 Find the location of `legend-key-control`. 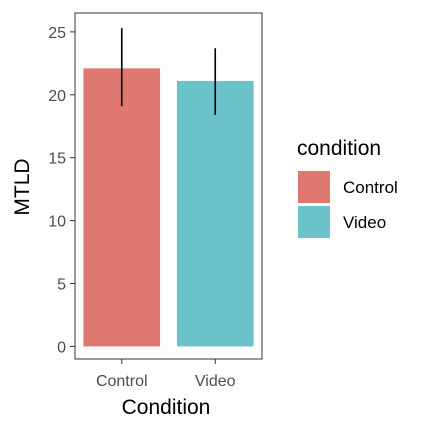

legend-key-control is located at coordinates (314, 187).